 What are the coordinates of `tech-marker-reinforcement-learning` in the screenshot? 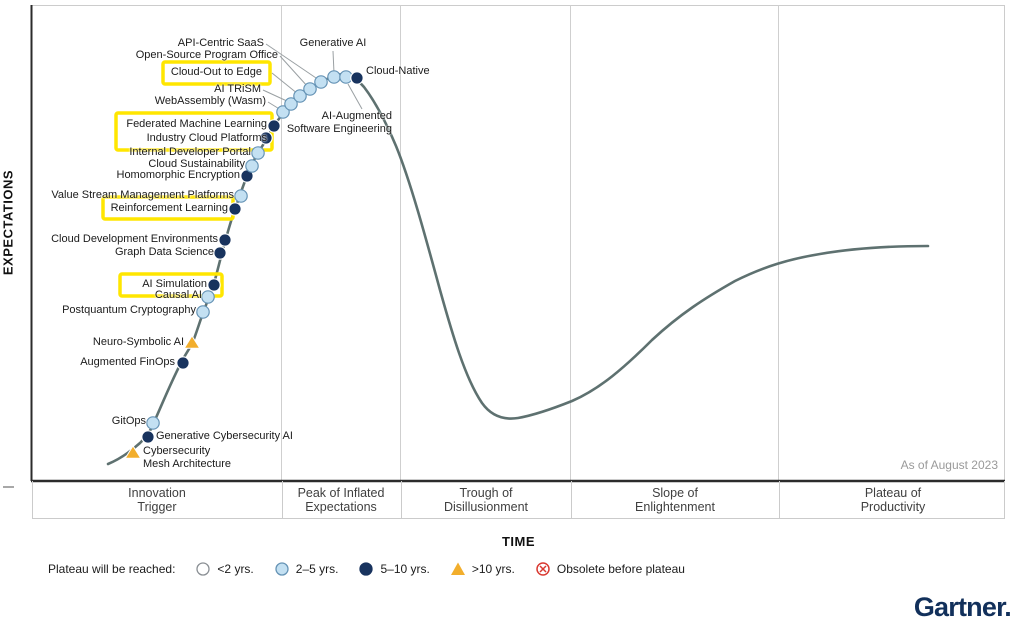 It's located at (235, 209).